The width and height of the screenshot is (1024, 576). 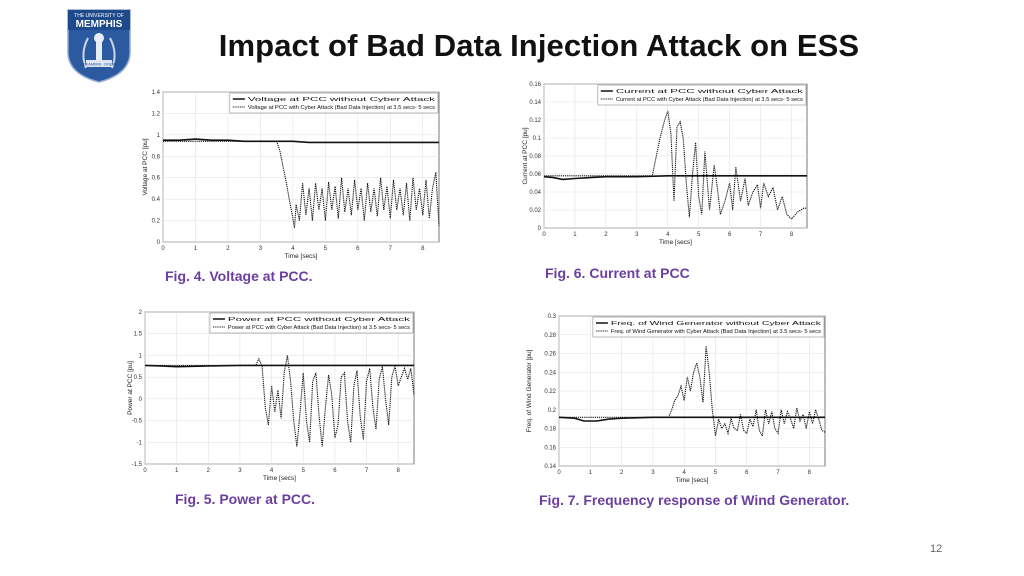 What do you see at coordinates (810, 473) in the screenshot?
I see `chart-frequency-x-tick-label: 8` at bounding box center [810, 473].